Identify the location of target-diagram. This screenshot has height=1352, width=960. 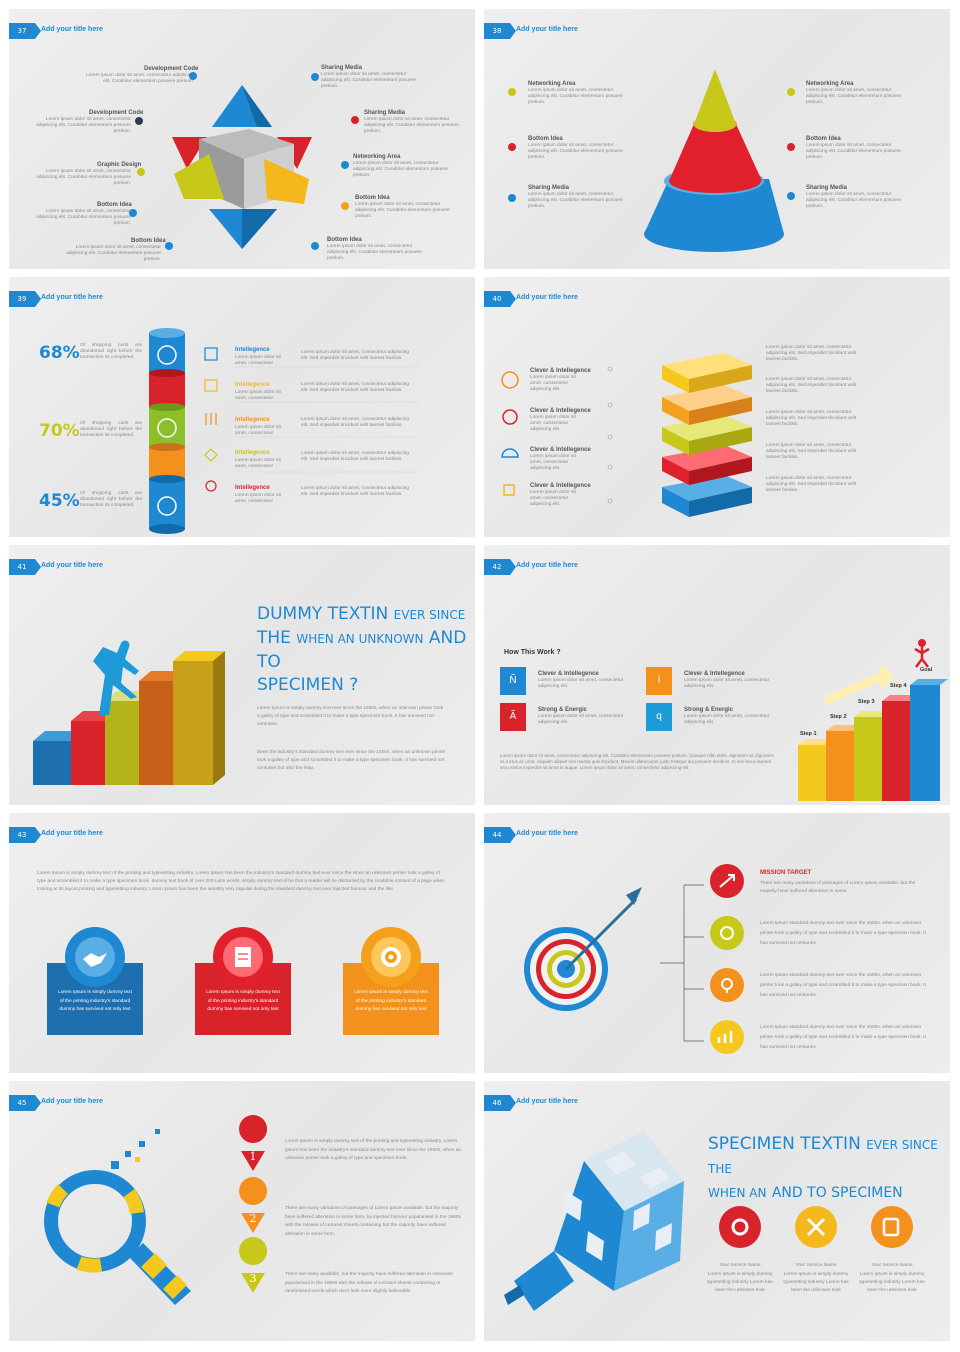
(634, 959).